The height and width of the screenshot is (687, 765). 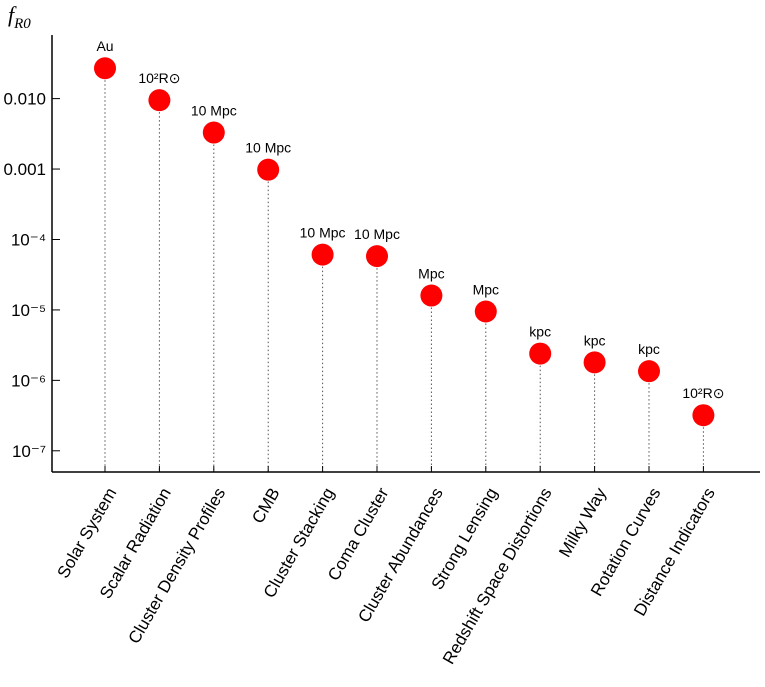 What do you see at coordinates (28, 239) in the screenshot?
I see `y-tick-label: 10⁻⁴` at bounding box center [28, 239].